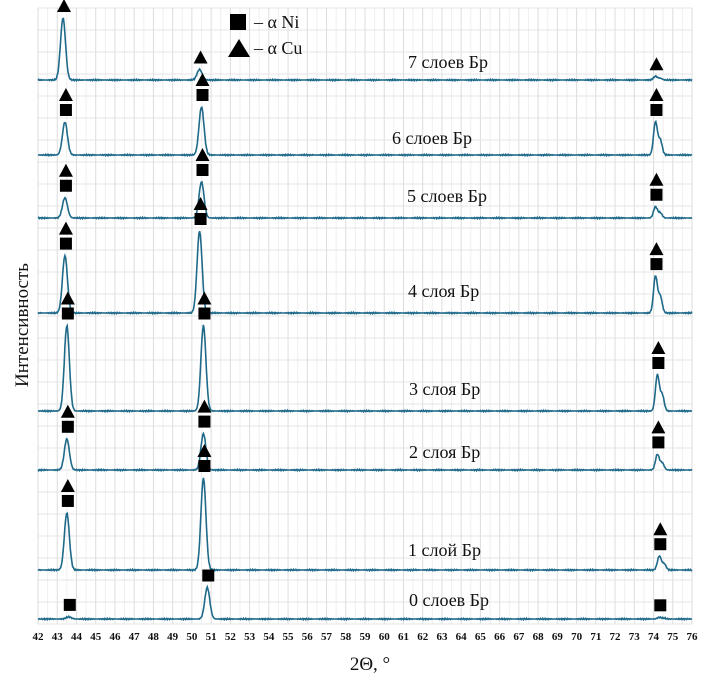  I want to click on series-label: 0 слоев Бр, so click(449, 600).